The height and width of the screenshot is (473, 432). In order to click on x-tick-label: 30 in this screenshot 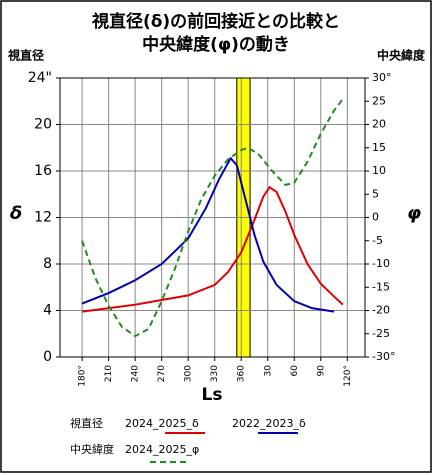, I will do `click(268, 371)`.